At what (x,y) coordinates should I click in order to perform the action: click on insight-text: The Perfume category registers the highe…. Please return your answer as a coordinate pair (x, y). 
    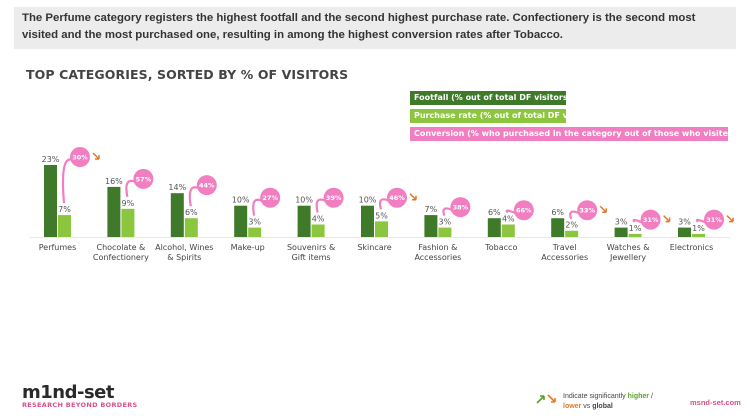
    Looking at the image, I should click on (359, 26).